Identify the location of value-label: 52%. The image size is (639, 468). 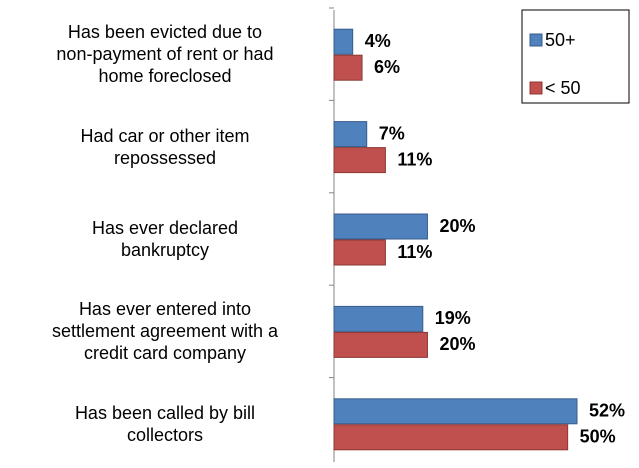
(607, 411).